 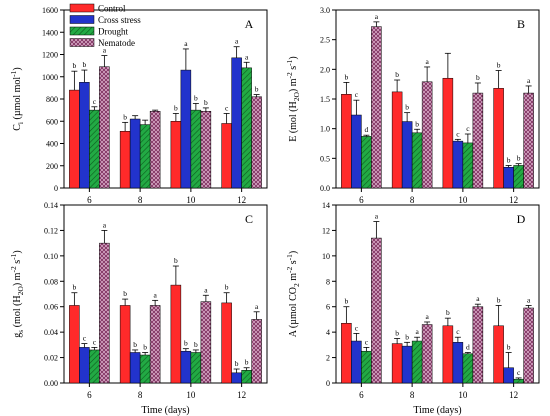 I want to click on y-tick-label: 0, so click(x=328, y=383).